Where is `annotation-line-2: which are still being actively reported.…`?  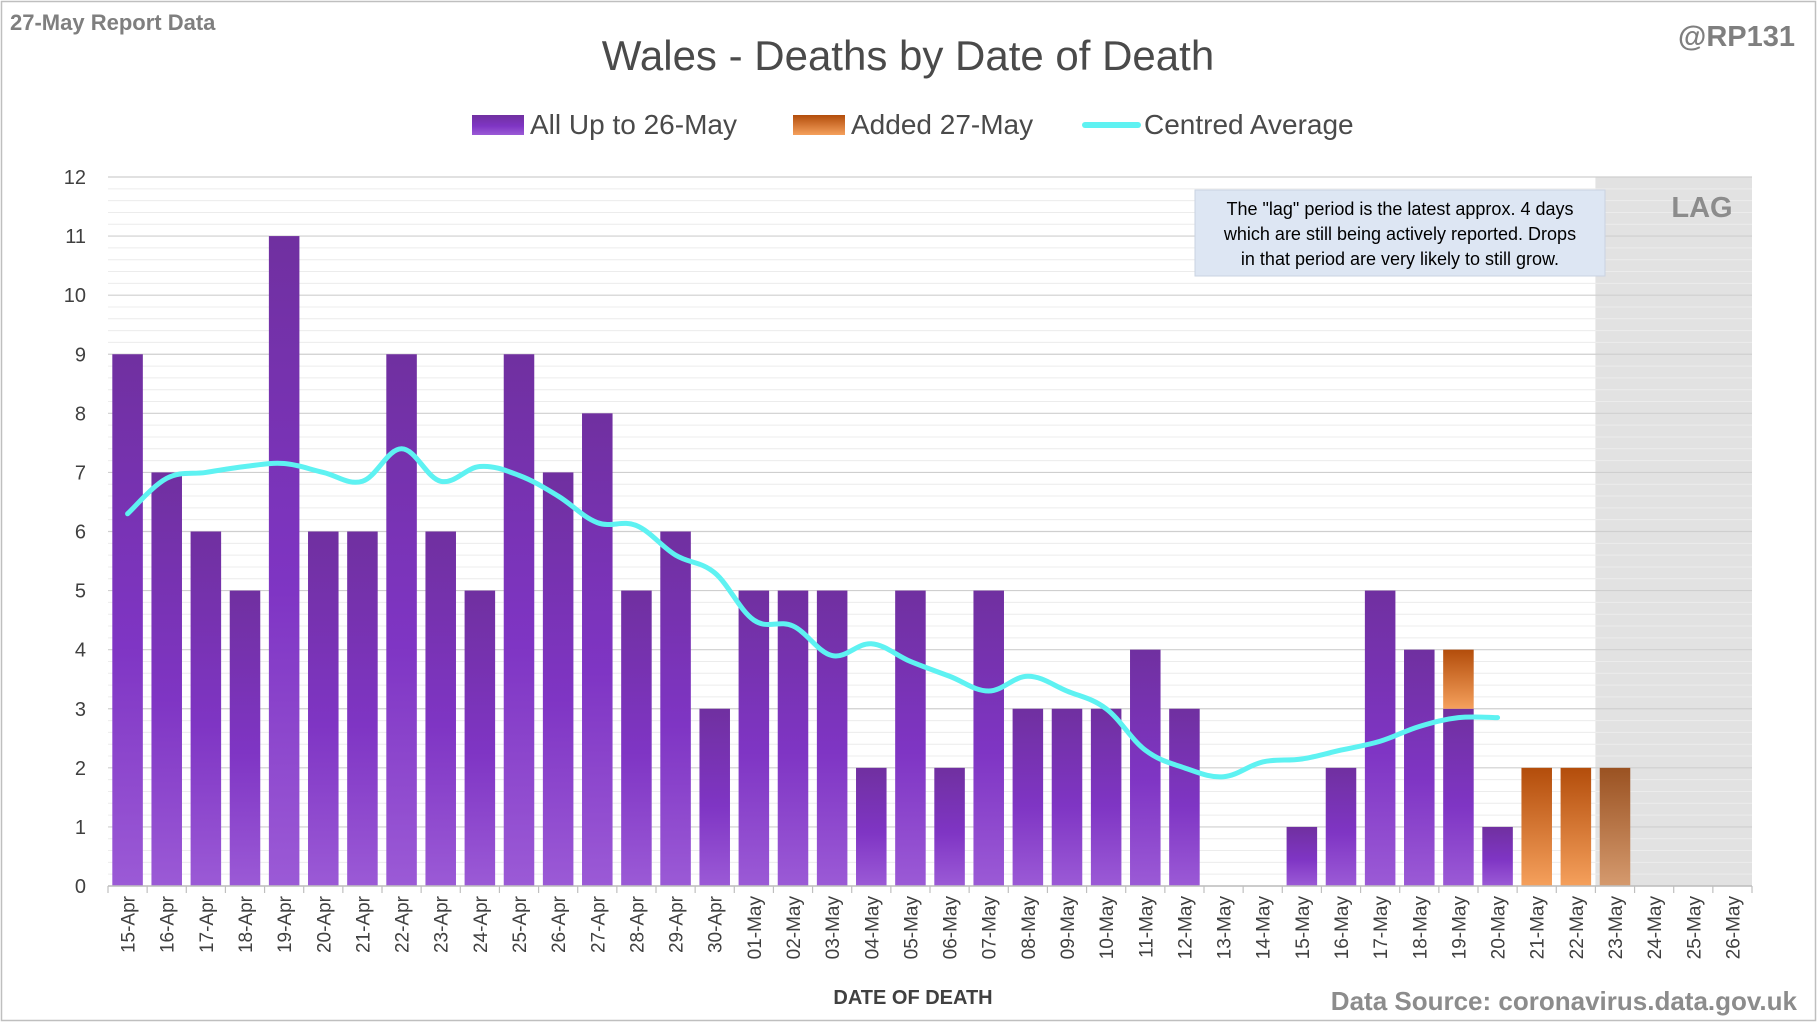 annotation-line-2: which are still being actively reported.… is located at coordinates (1399, 234).